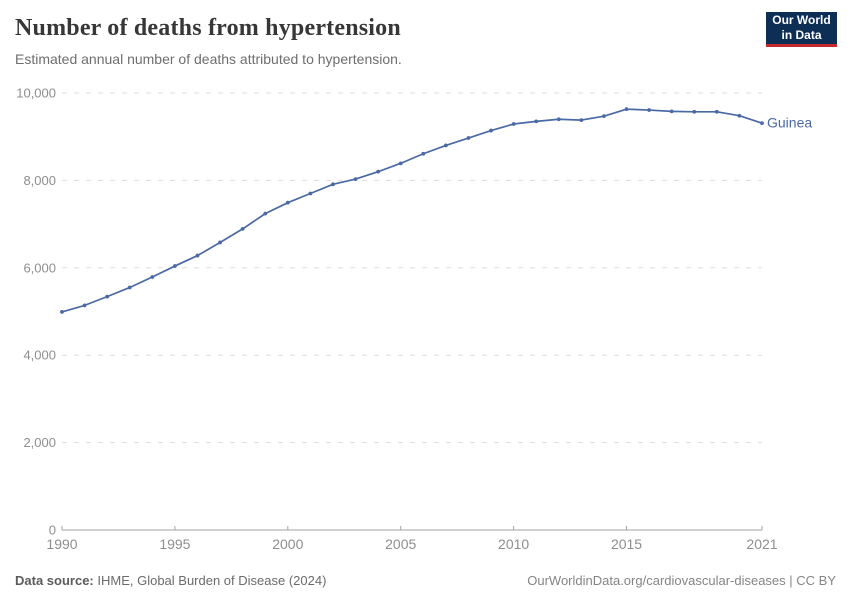 The width and height of the screenshot is (850, 600). Describe the element at coordinates (174, 544) in the screenshot. I see `x-tick-label: 1995` at that location.